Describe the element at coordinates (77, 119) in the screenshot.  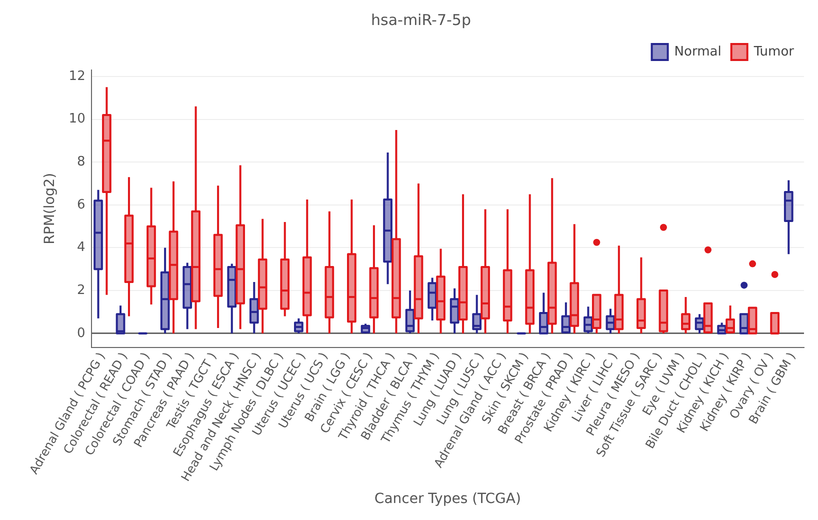
I see `y-tick-label: 10` at that location.